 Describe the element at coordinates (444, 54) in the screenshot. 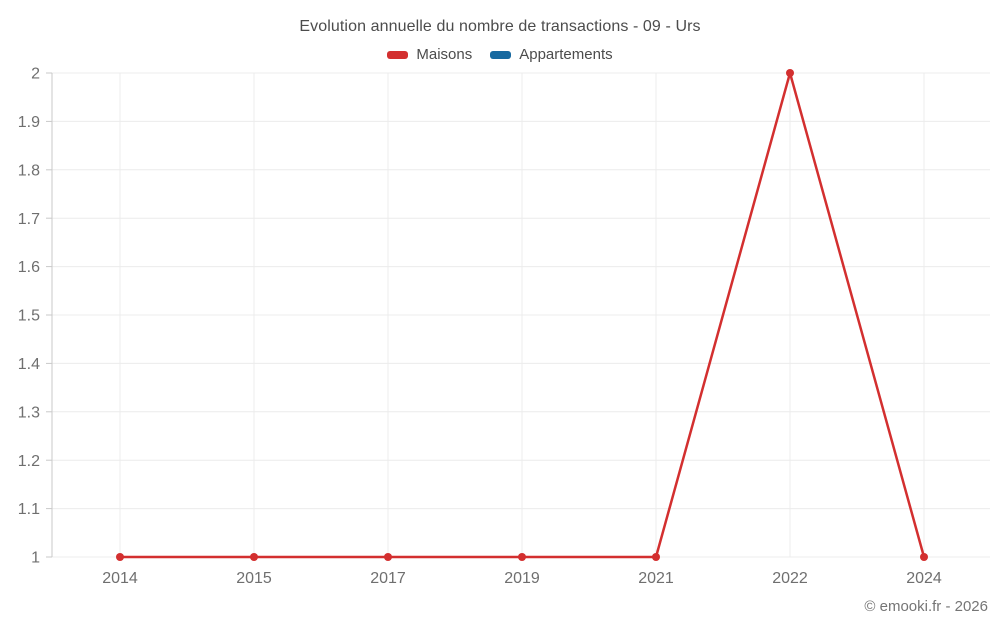

I see `legend-label-maisons: Maisons` at that location.